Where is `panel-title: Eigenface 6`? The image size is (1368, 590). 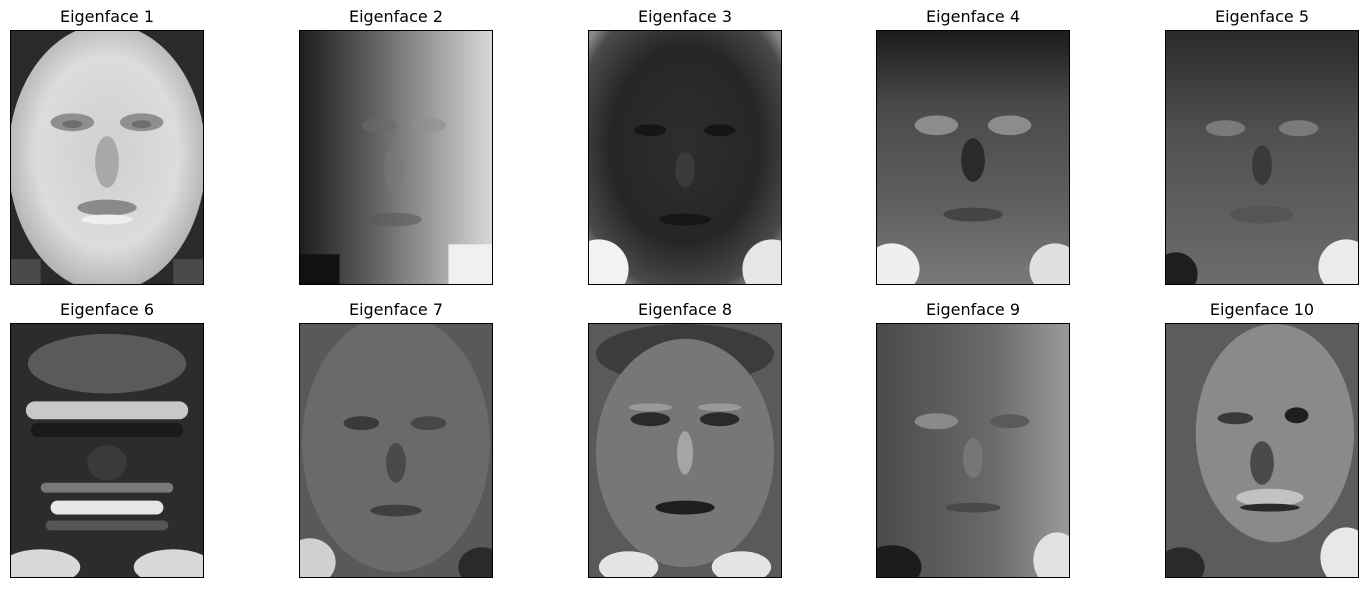 panel-title: Eigenface 6 is located at coordinates (107, 309).